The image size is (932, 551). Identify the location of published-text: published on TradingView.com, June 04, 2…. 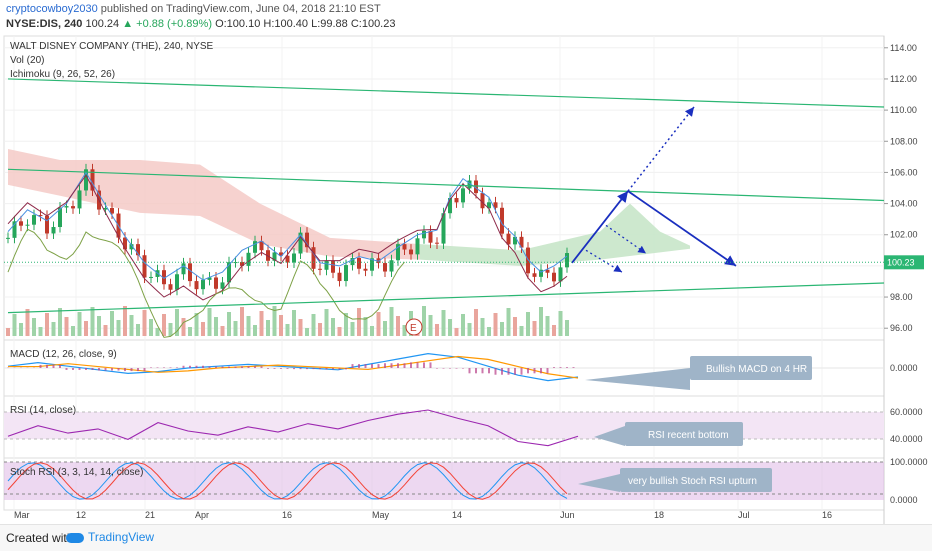
(240, 9).